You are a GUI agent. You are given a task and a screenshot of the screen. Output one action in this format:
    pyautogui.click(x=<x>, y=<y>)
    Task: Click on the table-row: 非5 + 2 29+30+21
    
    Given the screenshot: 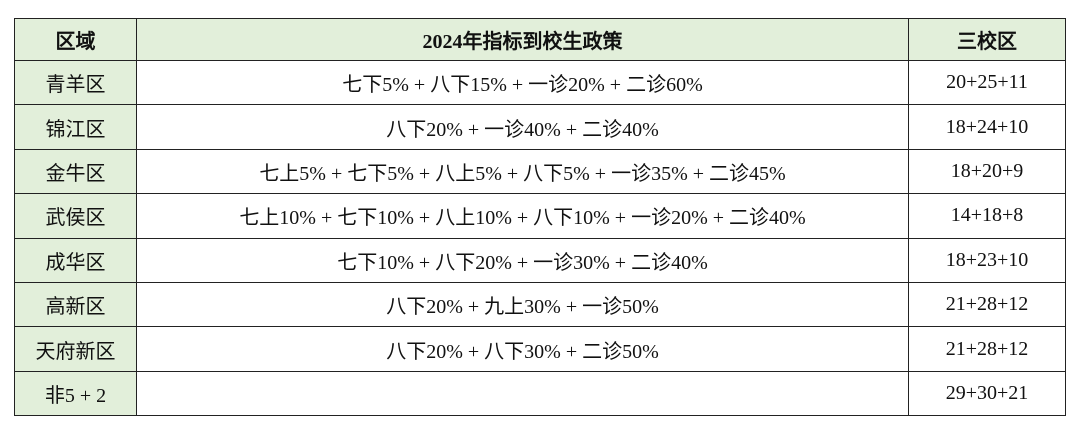 What is the action you would take?
    pyautogui.click(x=540, y=393)
    